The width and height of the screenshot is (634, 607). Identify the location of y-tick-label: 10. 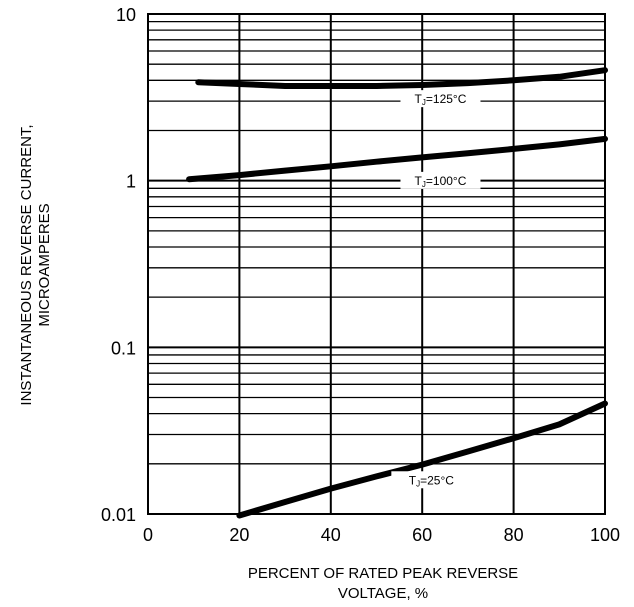
(126, 15).